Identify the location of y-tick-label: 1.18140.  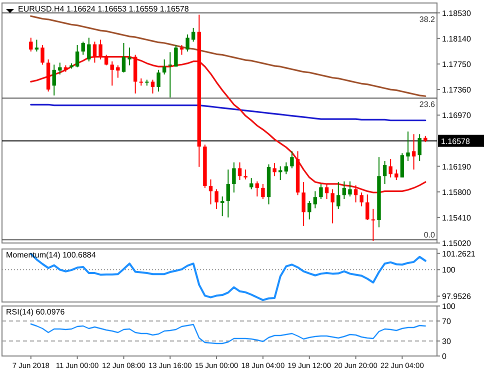
(457, 39).